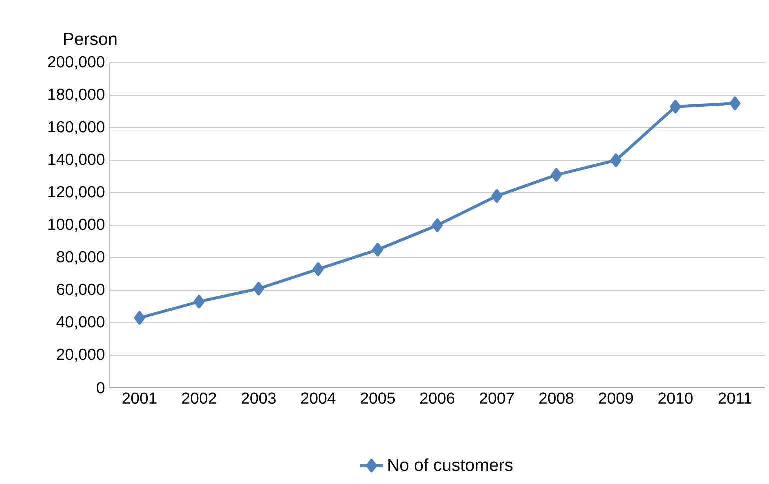  Describe the element at coordinates (616, 398) in the screenshot. I see `x-tick-label: 2009` at that location.